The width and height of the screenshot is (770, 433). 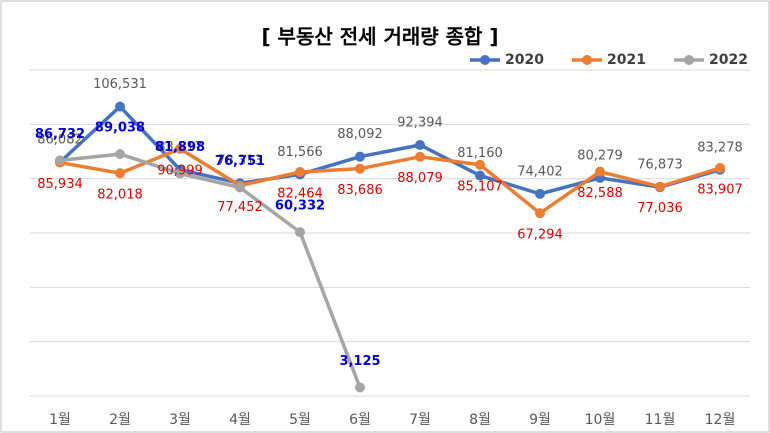 What do you see at coordinates (540, 171) in the screenshot?
I see `data-label: 74,402` at bounding box center [540, 171].